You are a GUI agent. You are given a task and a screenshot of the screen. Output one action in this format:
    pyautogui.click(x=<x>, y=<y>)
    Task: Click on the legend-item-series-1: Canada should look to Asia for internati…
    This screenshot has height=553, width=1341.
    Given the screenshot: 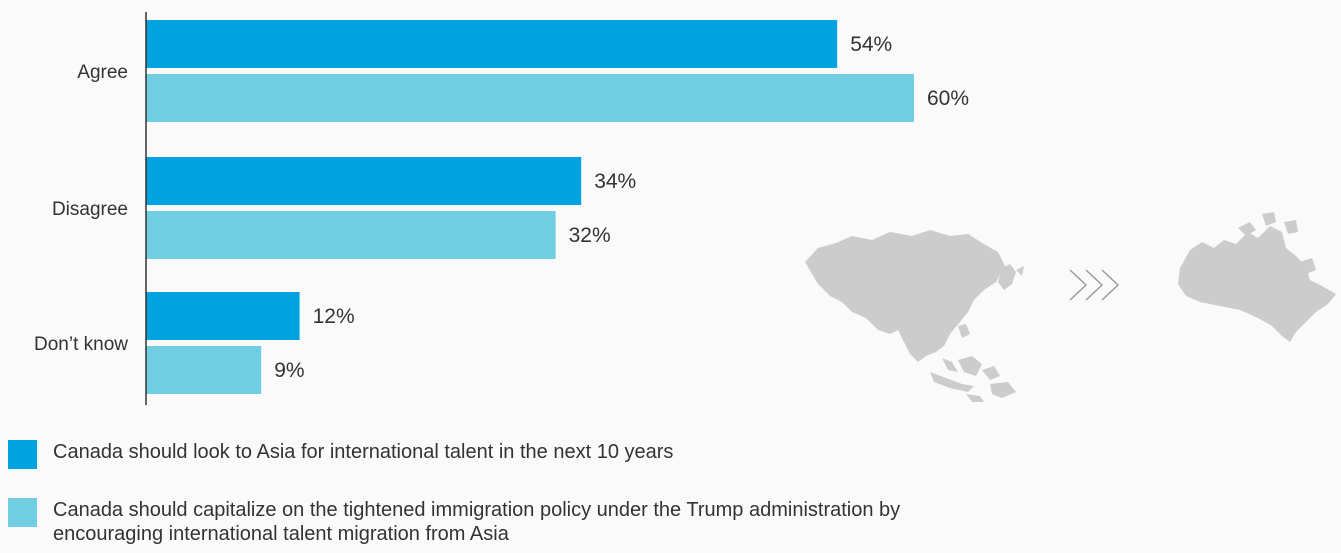 What is the action you would take?
    pyautogui.click(x=460, y=454)
    